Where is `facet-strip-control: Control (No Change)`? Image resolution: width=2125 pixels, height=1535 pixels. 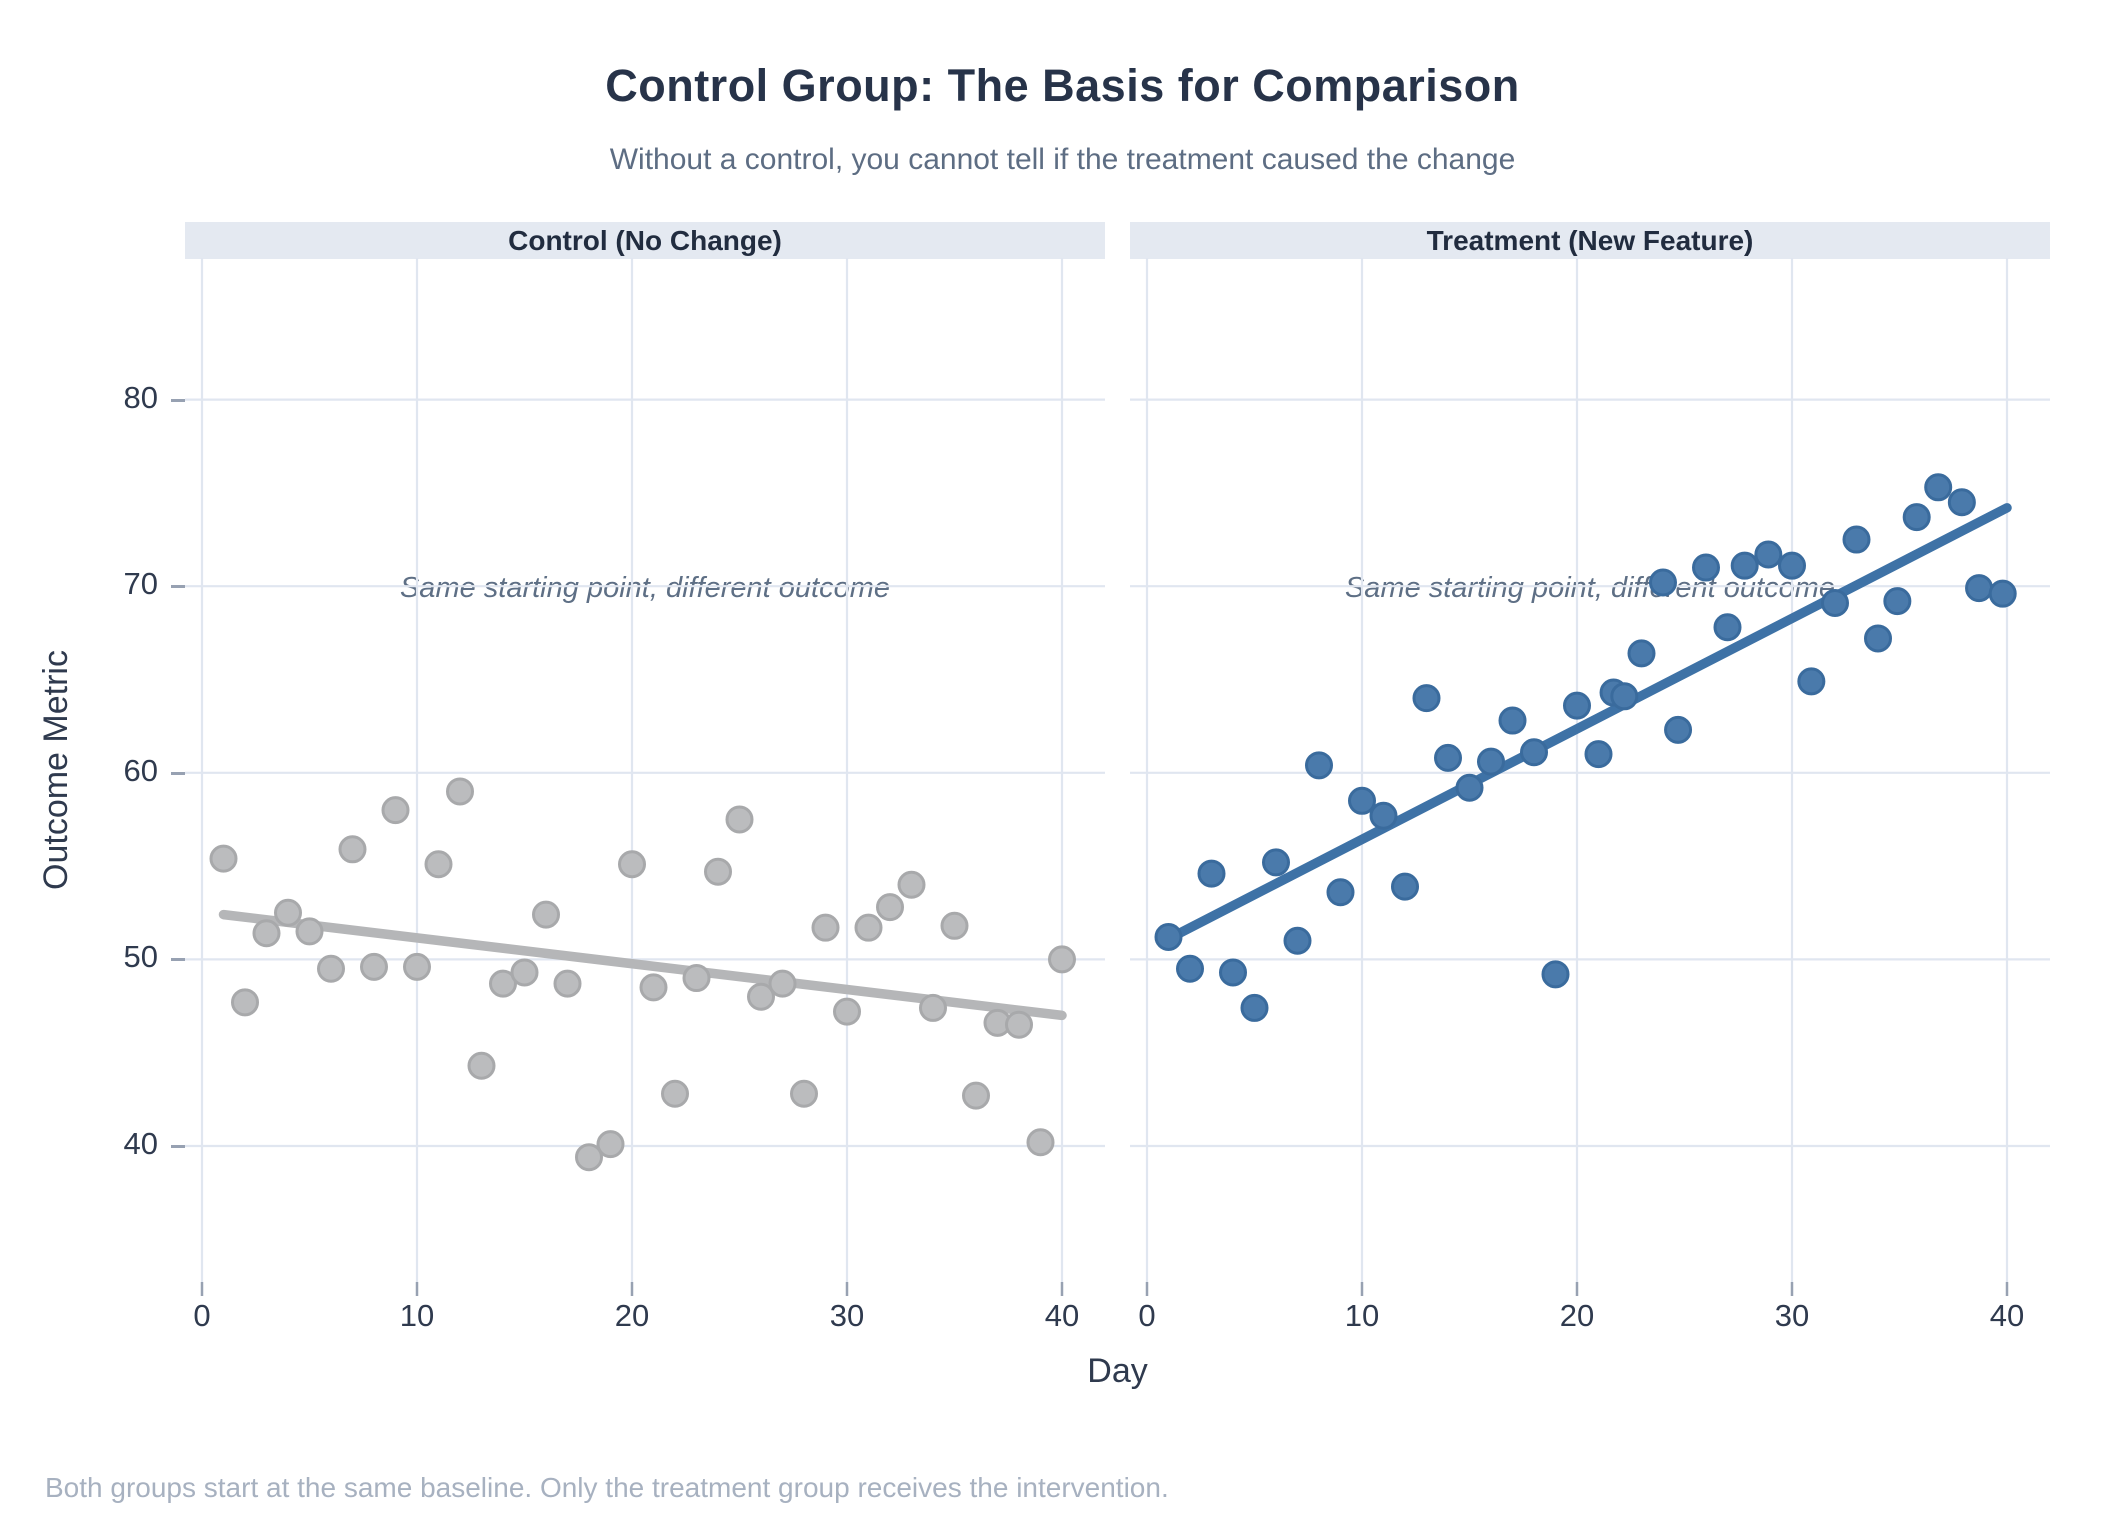
facet-strip-control: Control (No Change) is located at coordinates (645, 240).